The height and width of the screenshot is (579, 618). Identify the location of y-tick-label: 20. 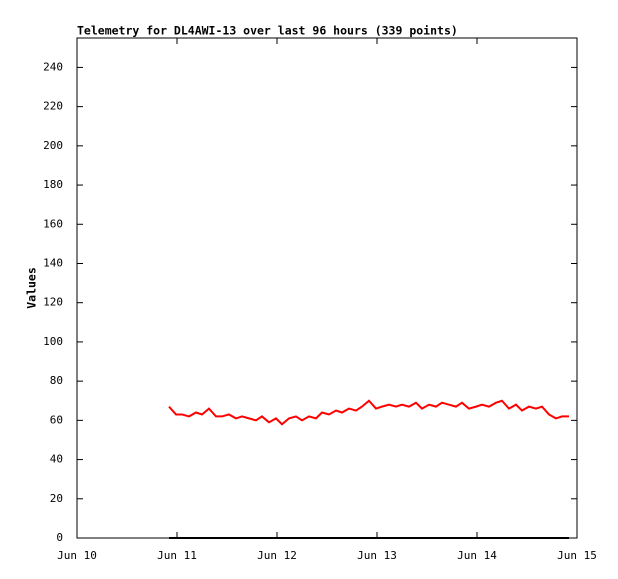
(56, 498).